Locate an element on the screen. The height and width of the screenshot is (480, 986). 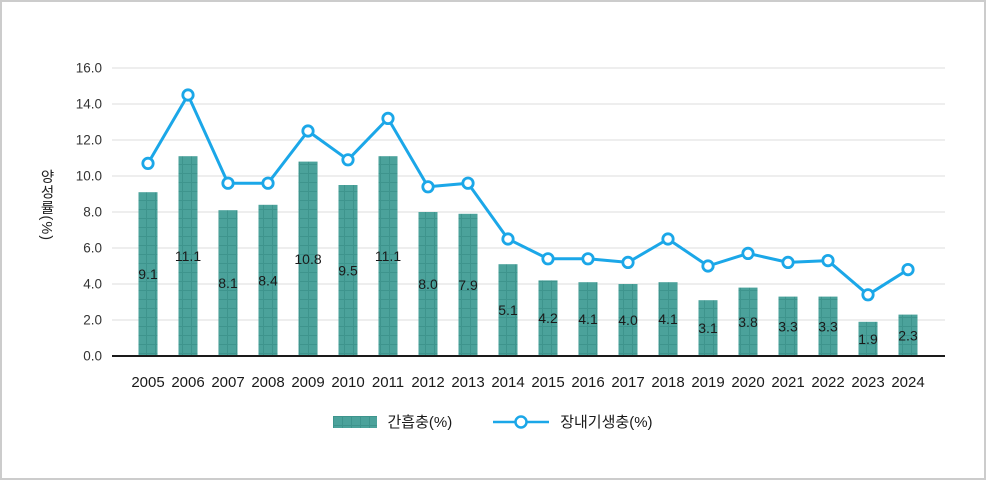
x-tick-label: 2010 is located at coordinates (347, 382).